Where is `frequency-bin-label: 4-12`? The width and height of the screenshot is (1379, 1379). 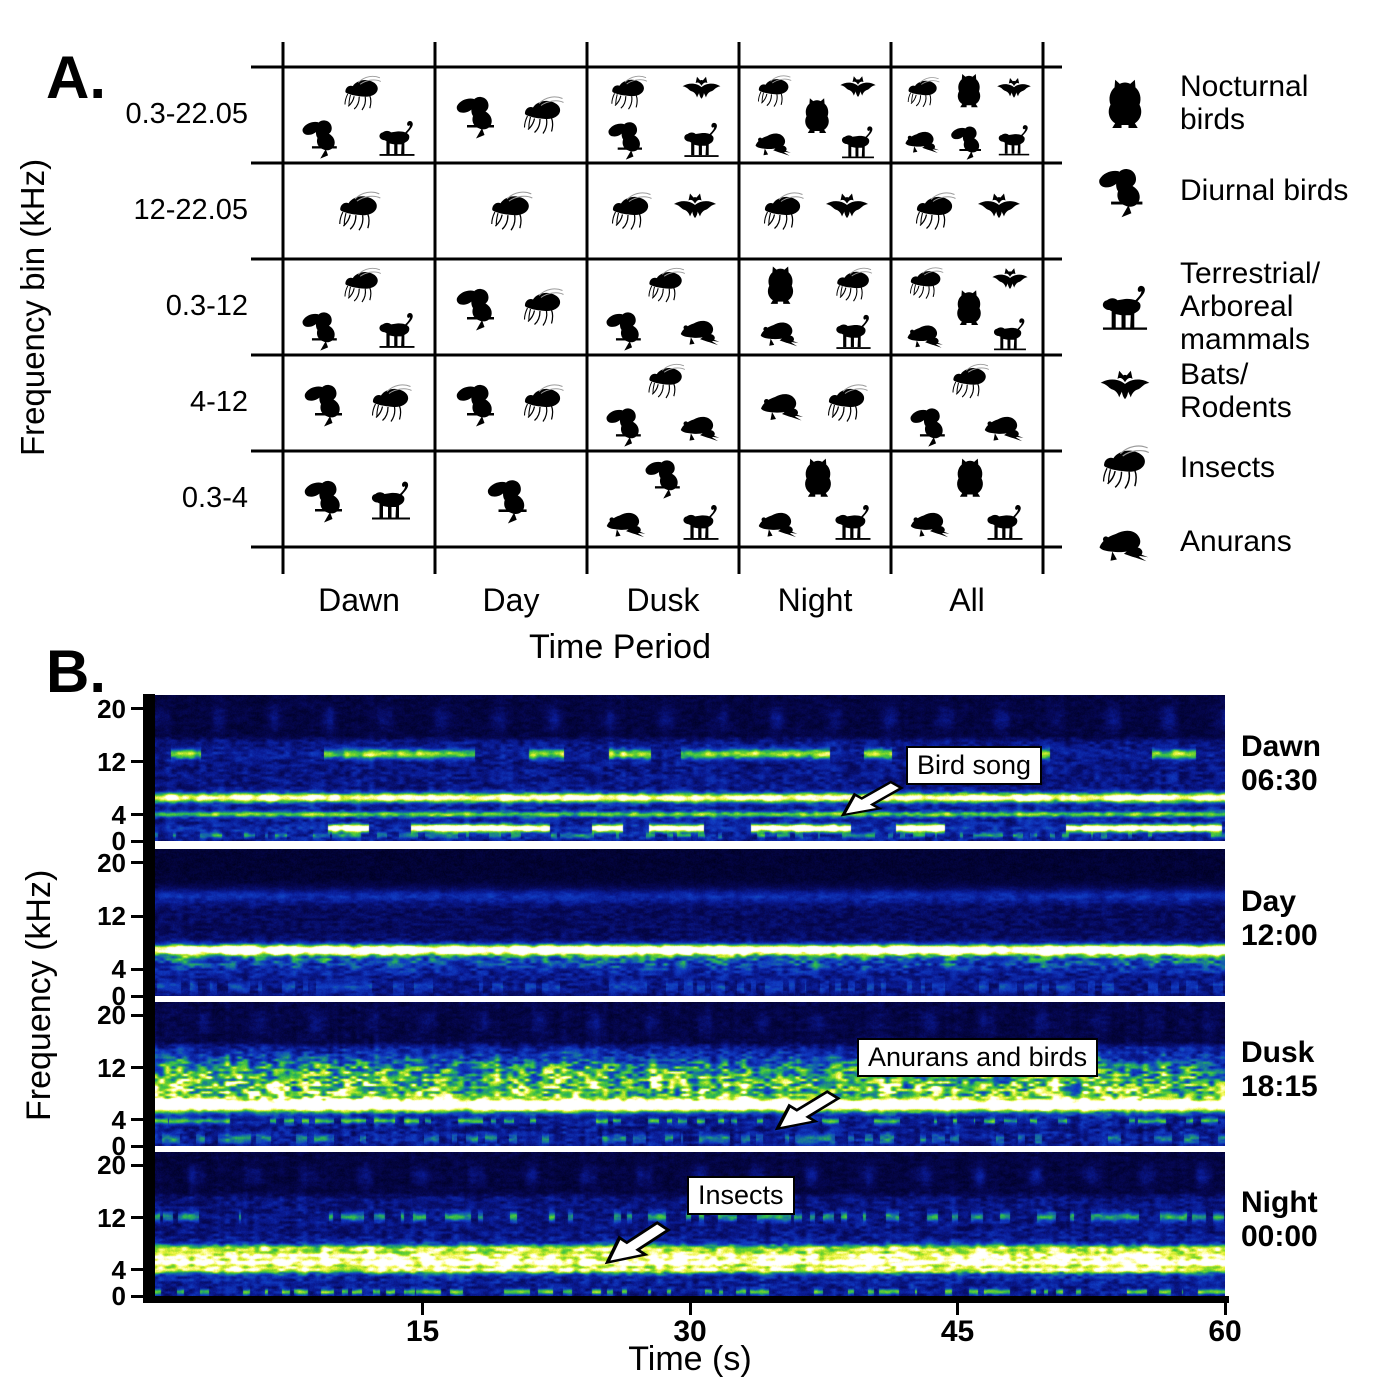
frequency-bin-label: 4-12 is located at coordinates (218, 402).